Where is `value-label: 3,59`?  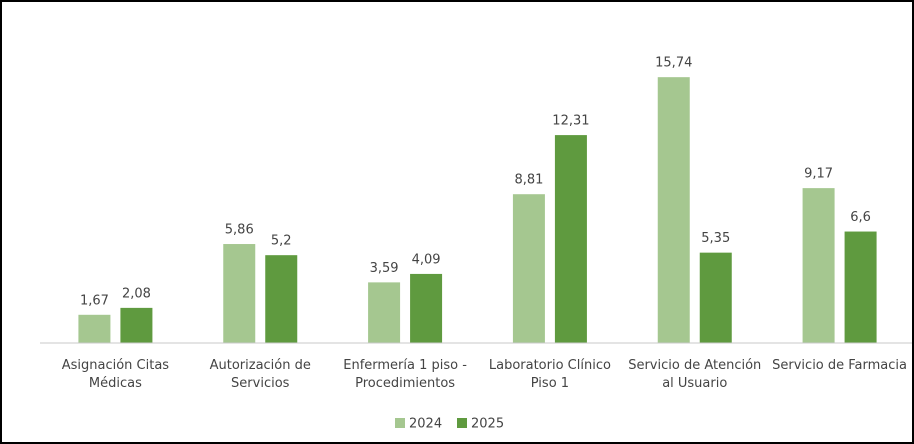
value-label: 3,59 is located at coordinates (384, 268).